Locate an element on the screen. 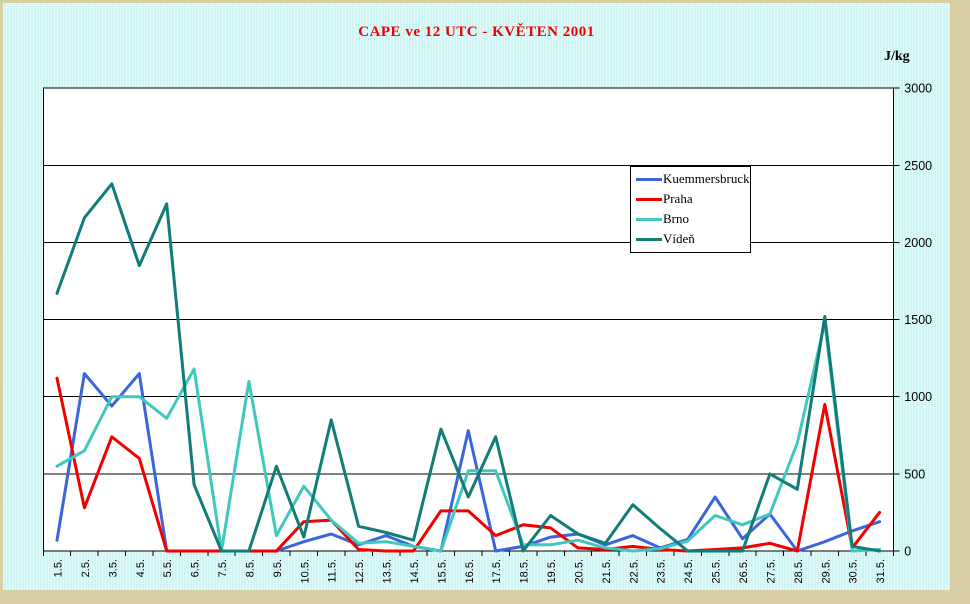 This screenshot has height=604, width=970. x-tick-label: 21.5. is located at coordinates (607, 571).